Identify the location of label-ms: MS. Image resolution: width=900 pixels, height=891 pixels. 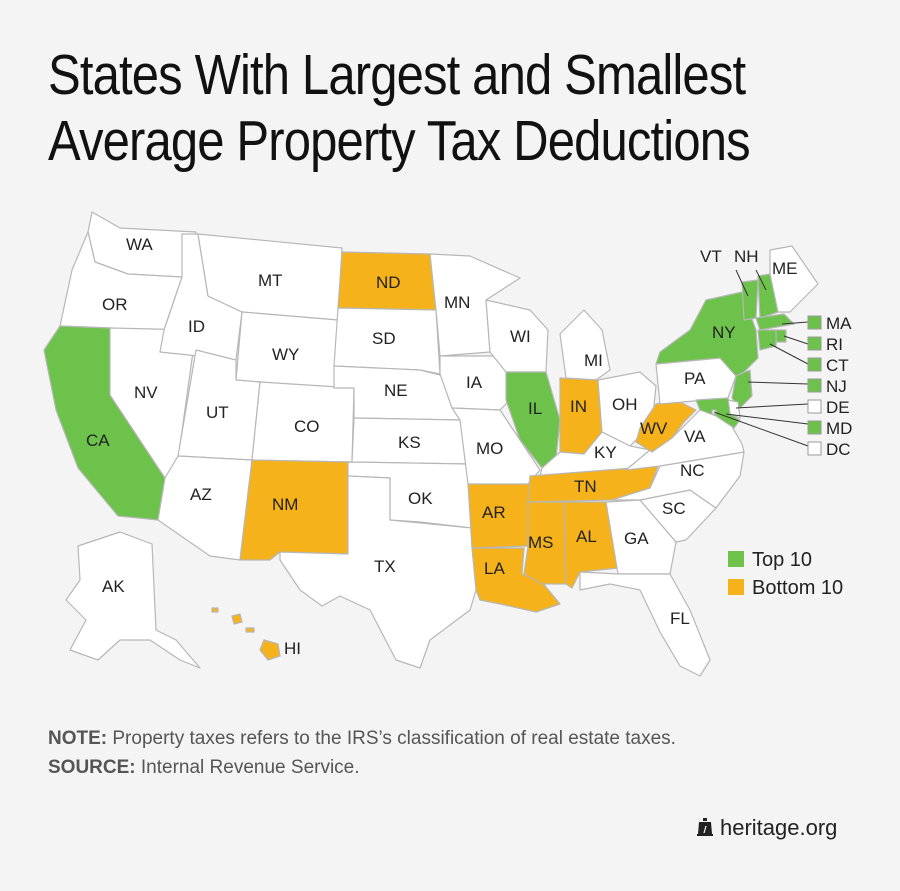
(541, 542).